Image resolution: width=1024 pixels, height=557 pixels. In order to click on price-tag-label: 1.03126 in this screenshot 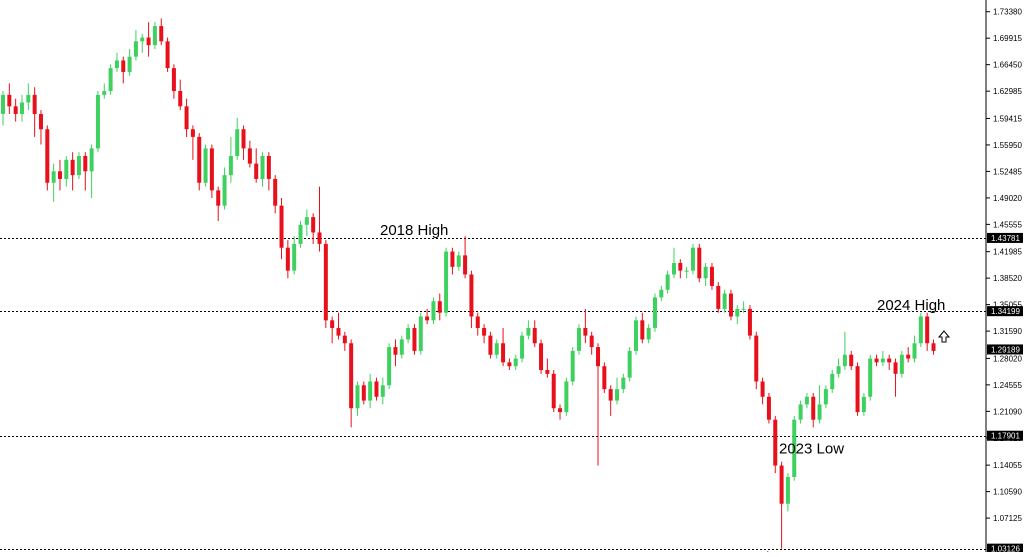, I will do `click(1005, 548)`.